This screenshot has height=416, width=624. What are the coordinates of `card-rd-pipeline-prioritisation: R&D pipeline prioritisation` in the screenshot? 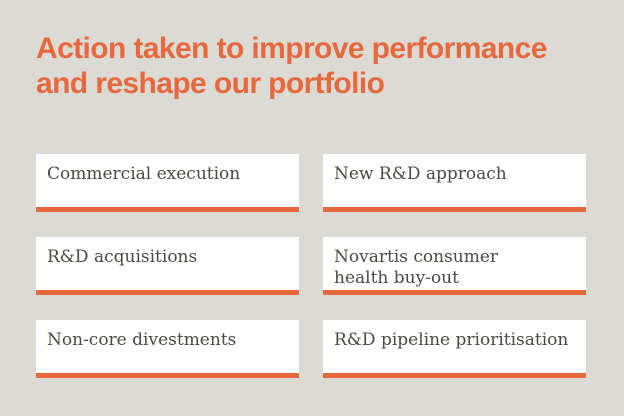 It's located at (454, 349).